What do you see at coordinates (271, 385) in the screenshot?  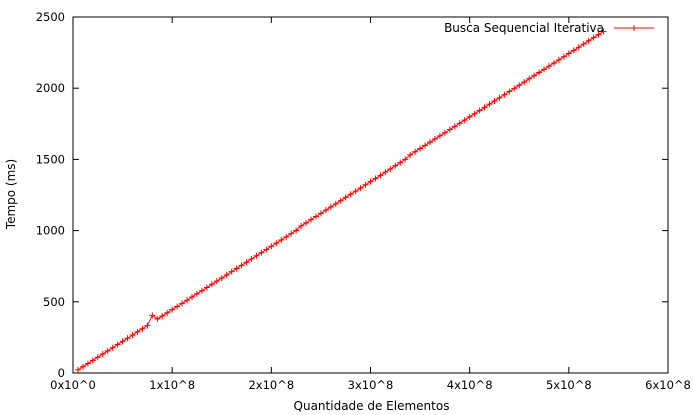 I see `x-tick-label: 2x10^8` at bounding box center [271, 385].